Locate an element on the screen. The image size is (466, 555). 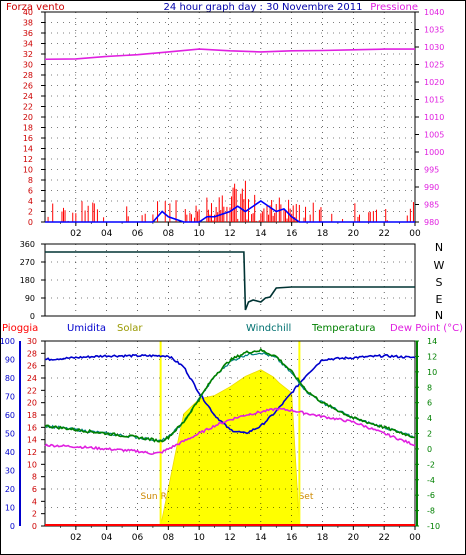
temperature-tick-label: 8 is located at coordinates (429, 387).